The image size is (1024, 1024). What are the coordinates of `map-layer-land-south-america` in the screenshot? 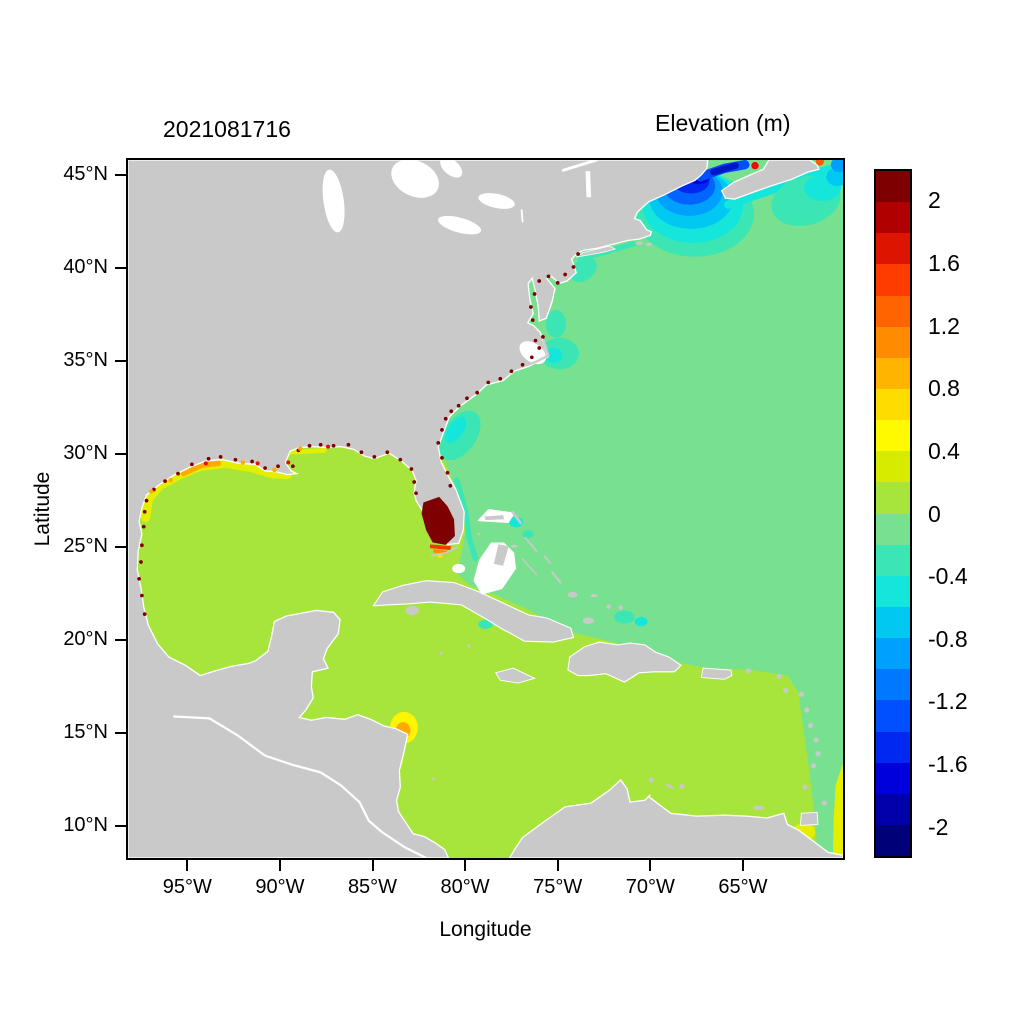 It's located at (675, 818).